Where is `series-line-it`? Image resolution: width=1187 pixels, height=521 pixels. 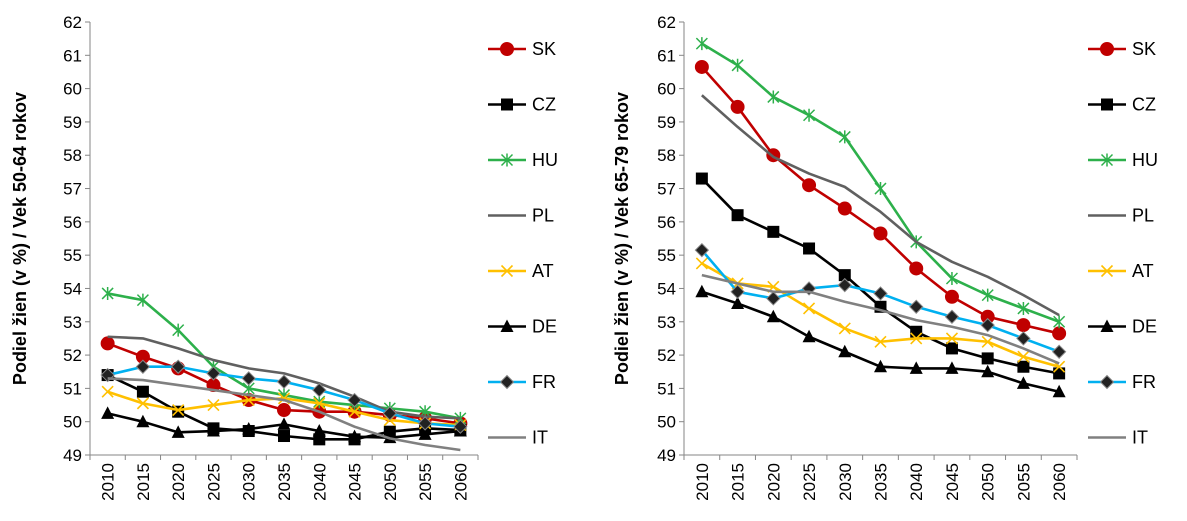 series-line-it is located at coordinates (284, 414).